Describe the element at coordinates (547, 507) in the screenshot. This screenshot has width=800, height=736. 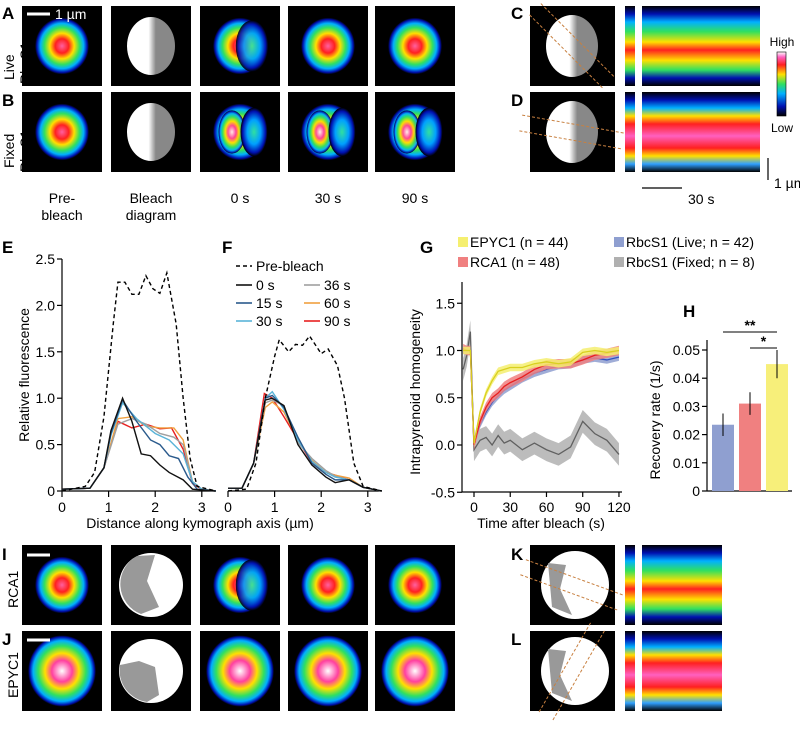
I see `x-tick-label: 60` at that location.